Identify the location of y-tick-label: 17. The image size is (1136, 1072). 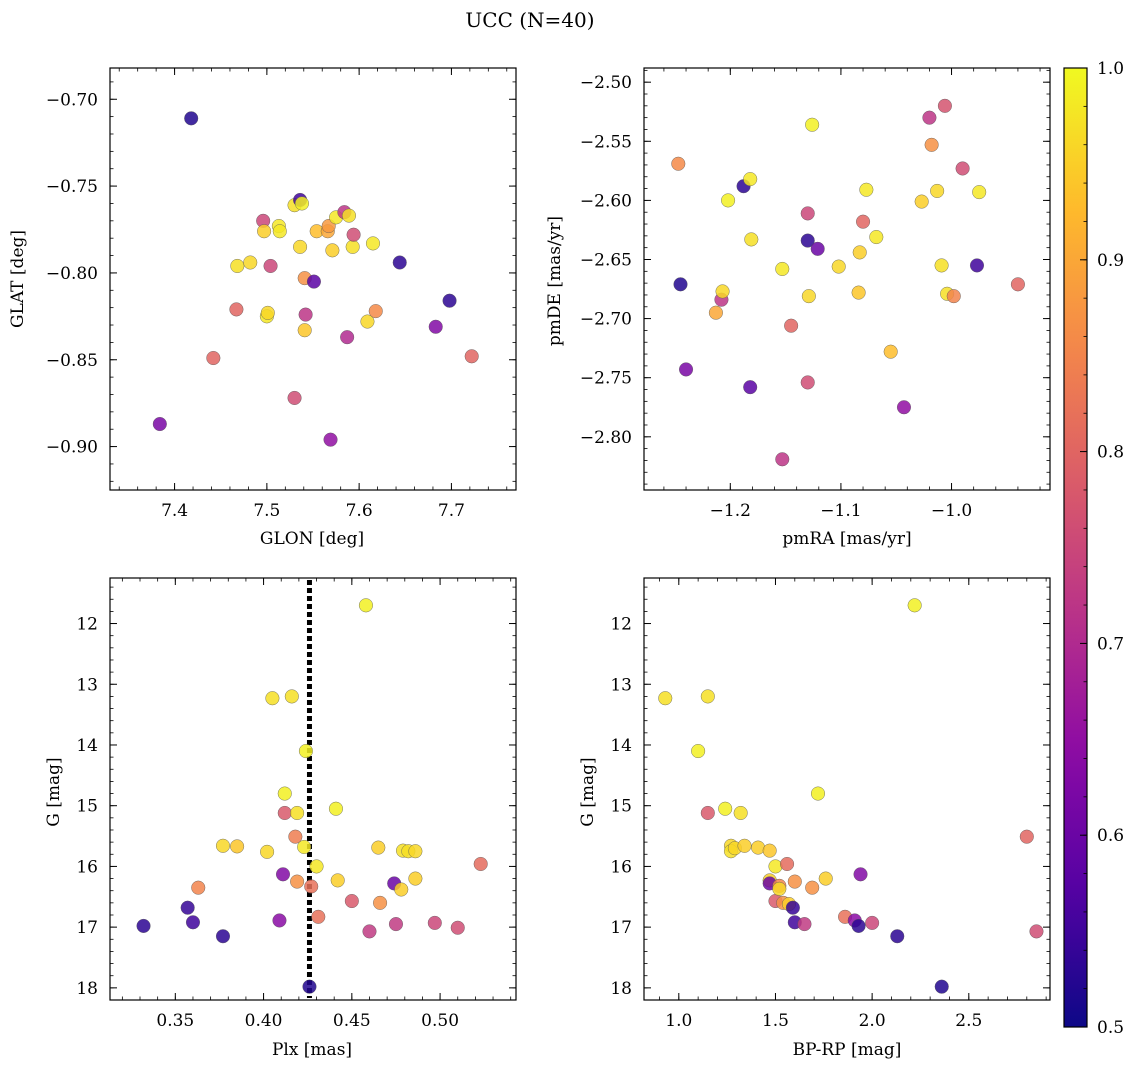
(621, 928).